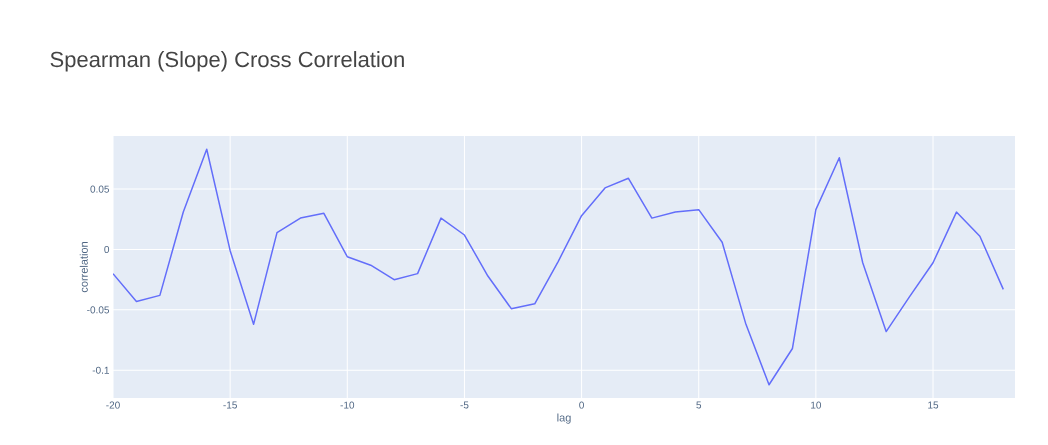 Image resolution: width=1048 pixels, height=445 pixels. Describe the element at coordinates (113, 405) in the screenshot. I see `x-tick-label: -20` at that location.